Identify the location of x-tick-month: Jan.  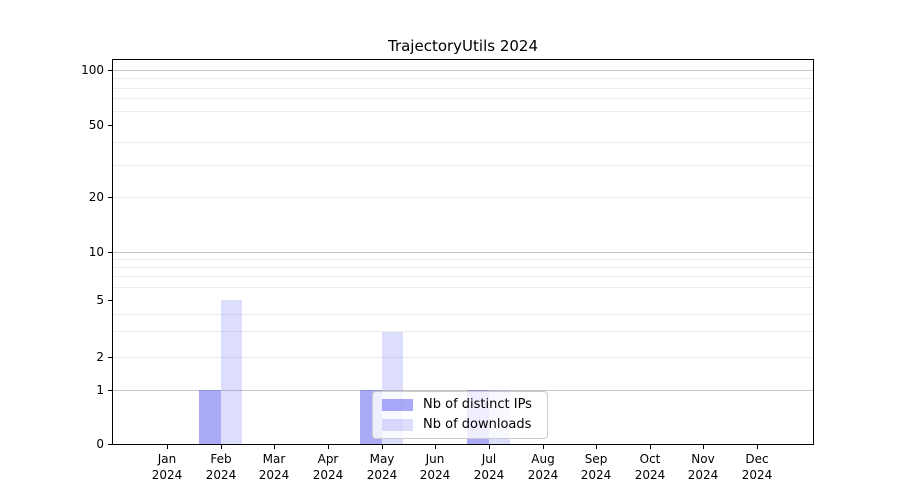
(167, 459).